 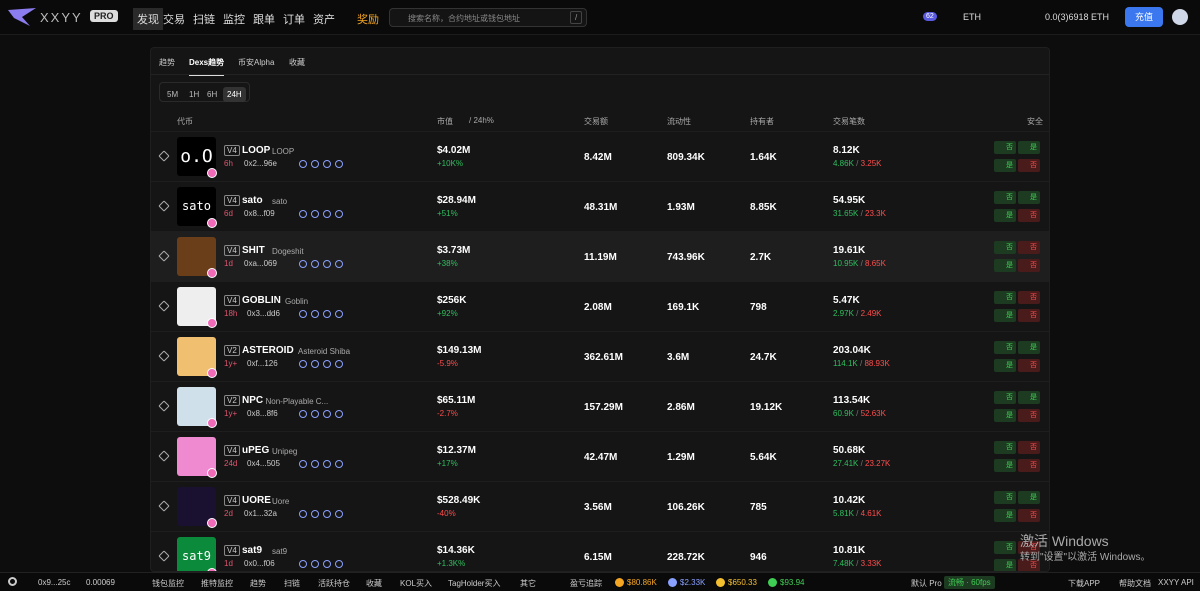 What do you see at coordinates (1135, 583) in the screenshot?
I see `footer-link: 帮助文档` at bounding box center [1135, 583].